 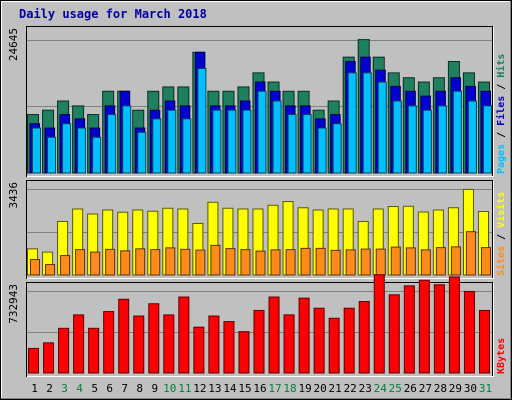 What do you see at coordinates (230, 388) in the screenshot?
I see `day-label-14: 14` at bounding box center [230, 388].